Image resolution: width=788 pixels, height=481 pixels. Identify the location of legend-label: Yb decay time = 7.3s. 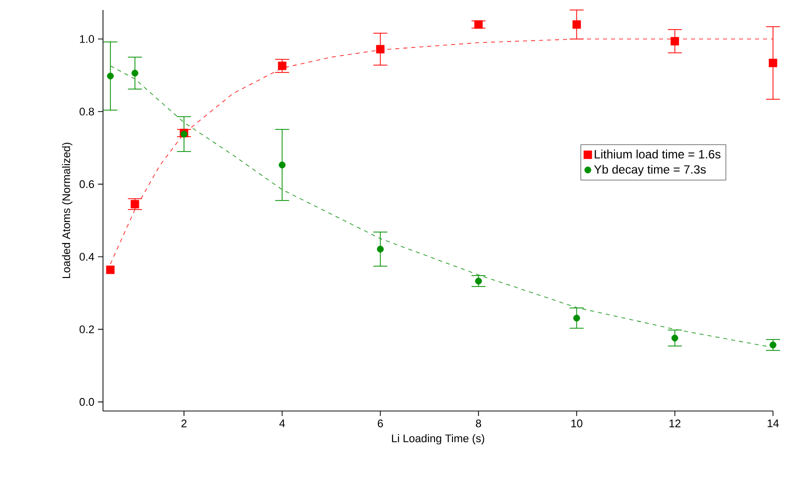
(650, 170).